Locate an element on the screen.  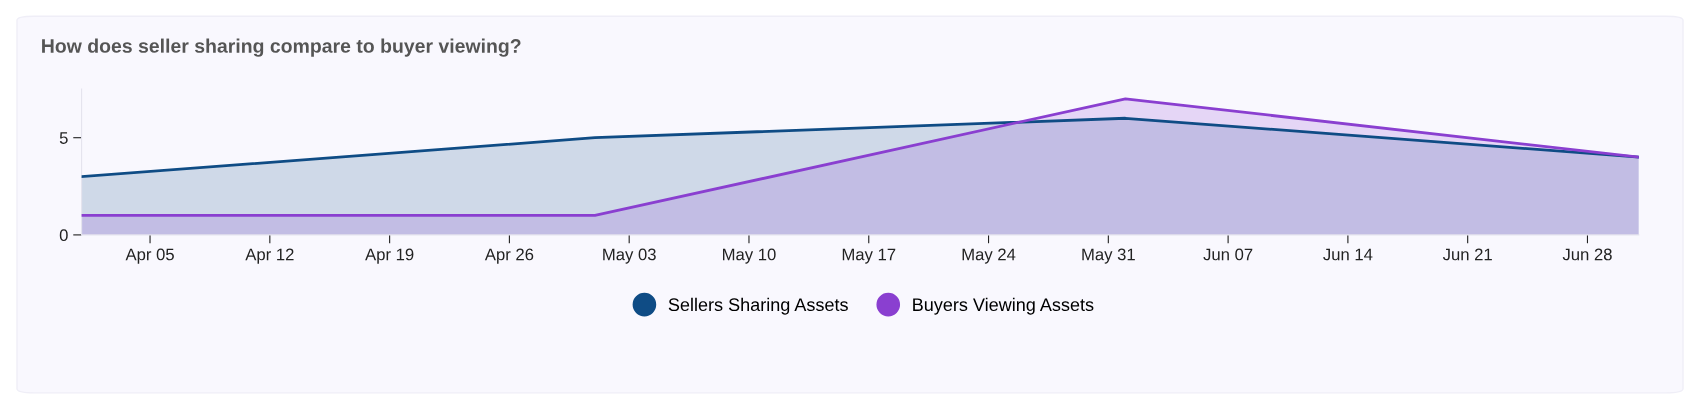
x-tick-label: Jun 14 is located at coordinates (1348, 254).